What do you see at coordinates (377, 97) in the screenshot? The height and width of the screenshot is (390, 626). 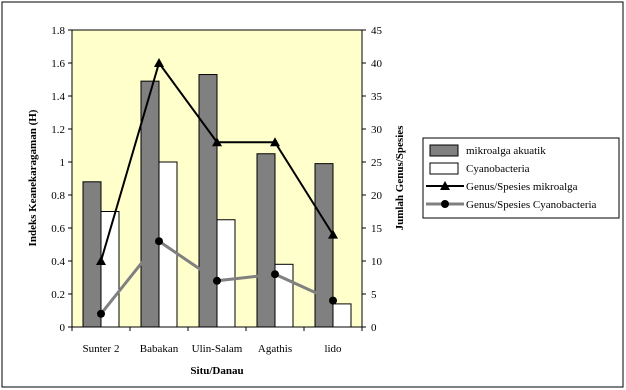 I see `y2-tick-label: 35` at bounding box center [377, 97].